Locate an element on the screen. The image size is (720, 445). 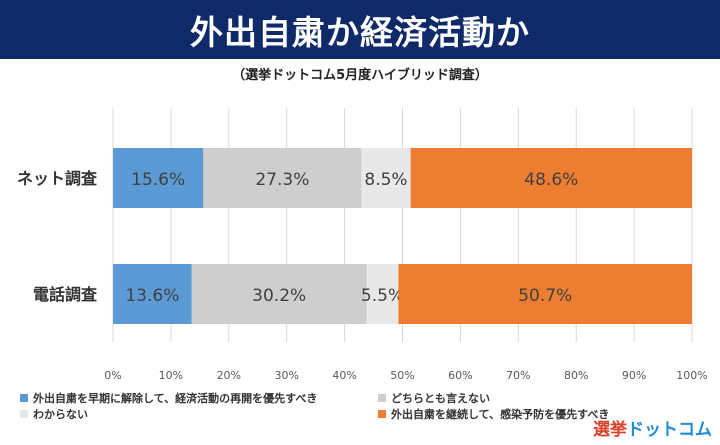
data-label: 50.7% is located at coordinates (545, 296).